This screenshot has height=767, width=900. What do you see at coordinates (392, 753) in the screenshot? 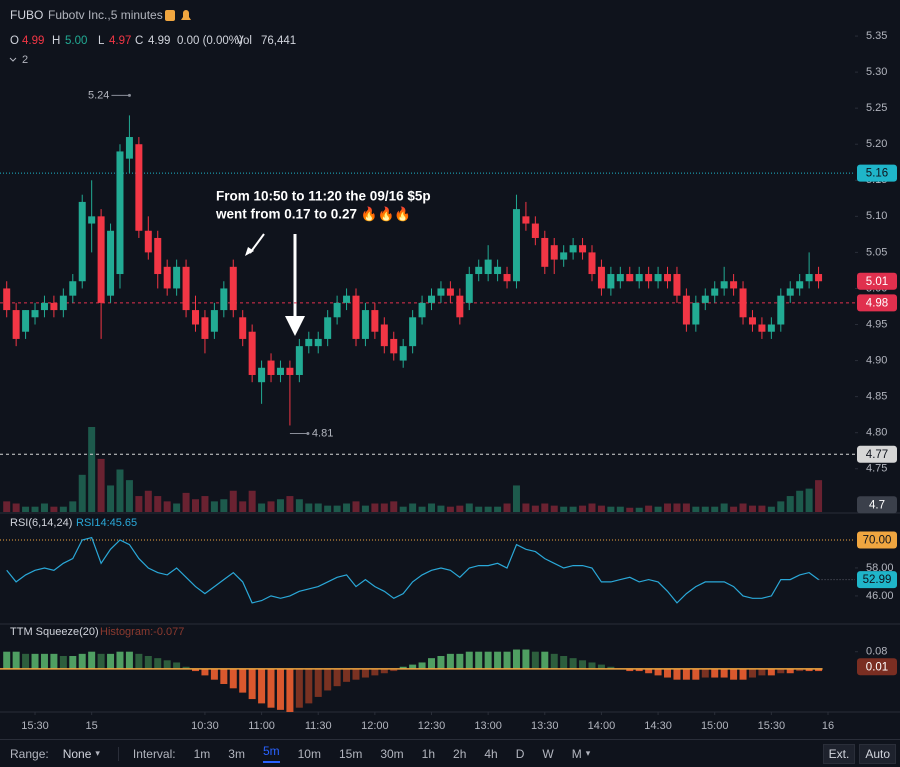
I see `toolbar-item: 30m` at bounding box center [392, 753].